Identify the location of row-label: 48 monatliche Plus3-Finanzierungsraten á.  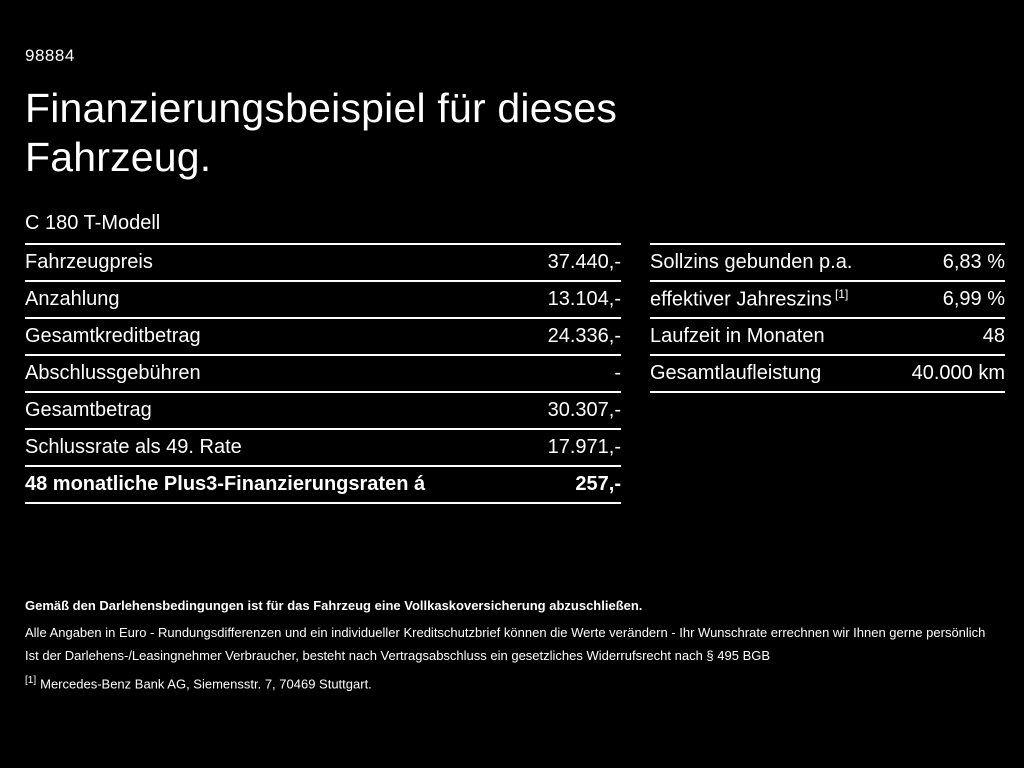
(225, 484).